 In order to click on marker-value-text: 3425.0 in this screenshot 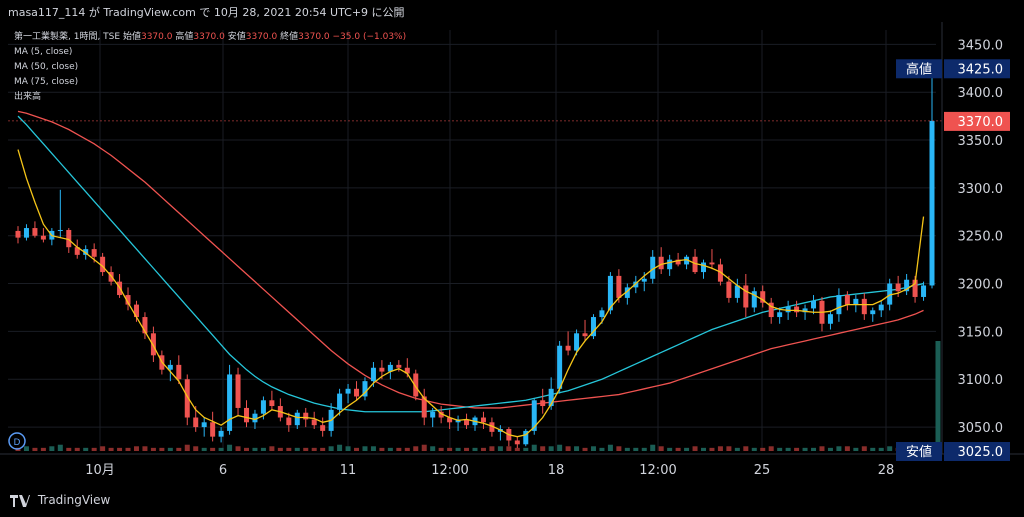, I will do `click(981, 69)`.